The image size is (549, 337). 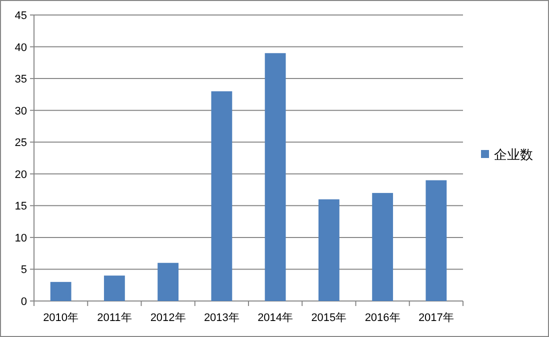 What do you see at coordinates (20, 111) in the screenshot?
I see `y-tick-label: 30` at bounding box center [20, 111].